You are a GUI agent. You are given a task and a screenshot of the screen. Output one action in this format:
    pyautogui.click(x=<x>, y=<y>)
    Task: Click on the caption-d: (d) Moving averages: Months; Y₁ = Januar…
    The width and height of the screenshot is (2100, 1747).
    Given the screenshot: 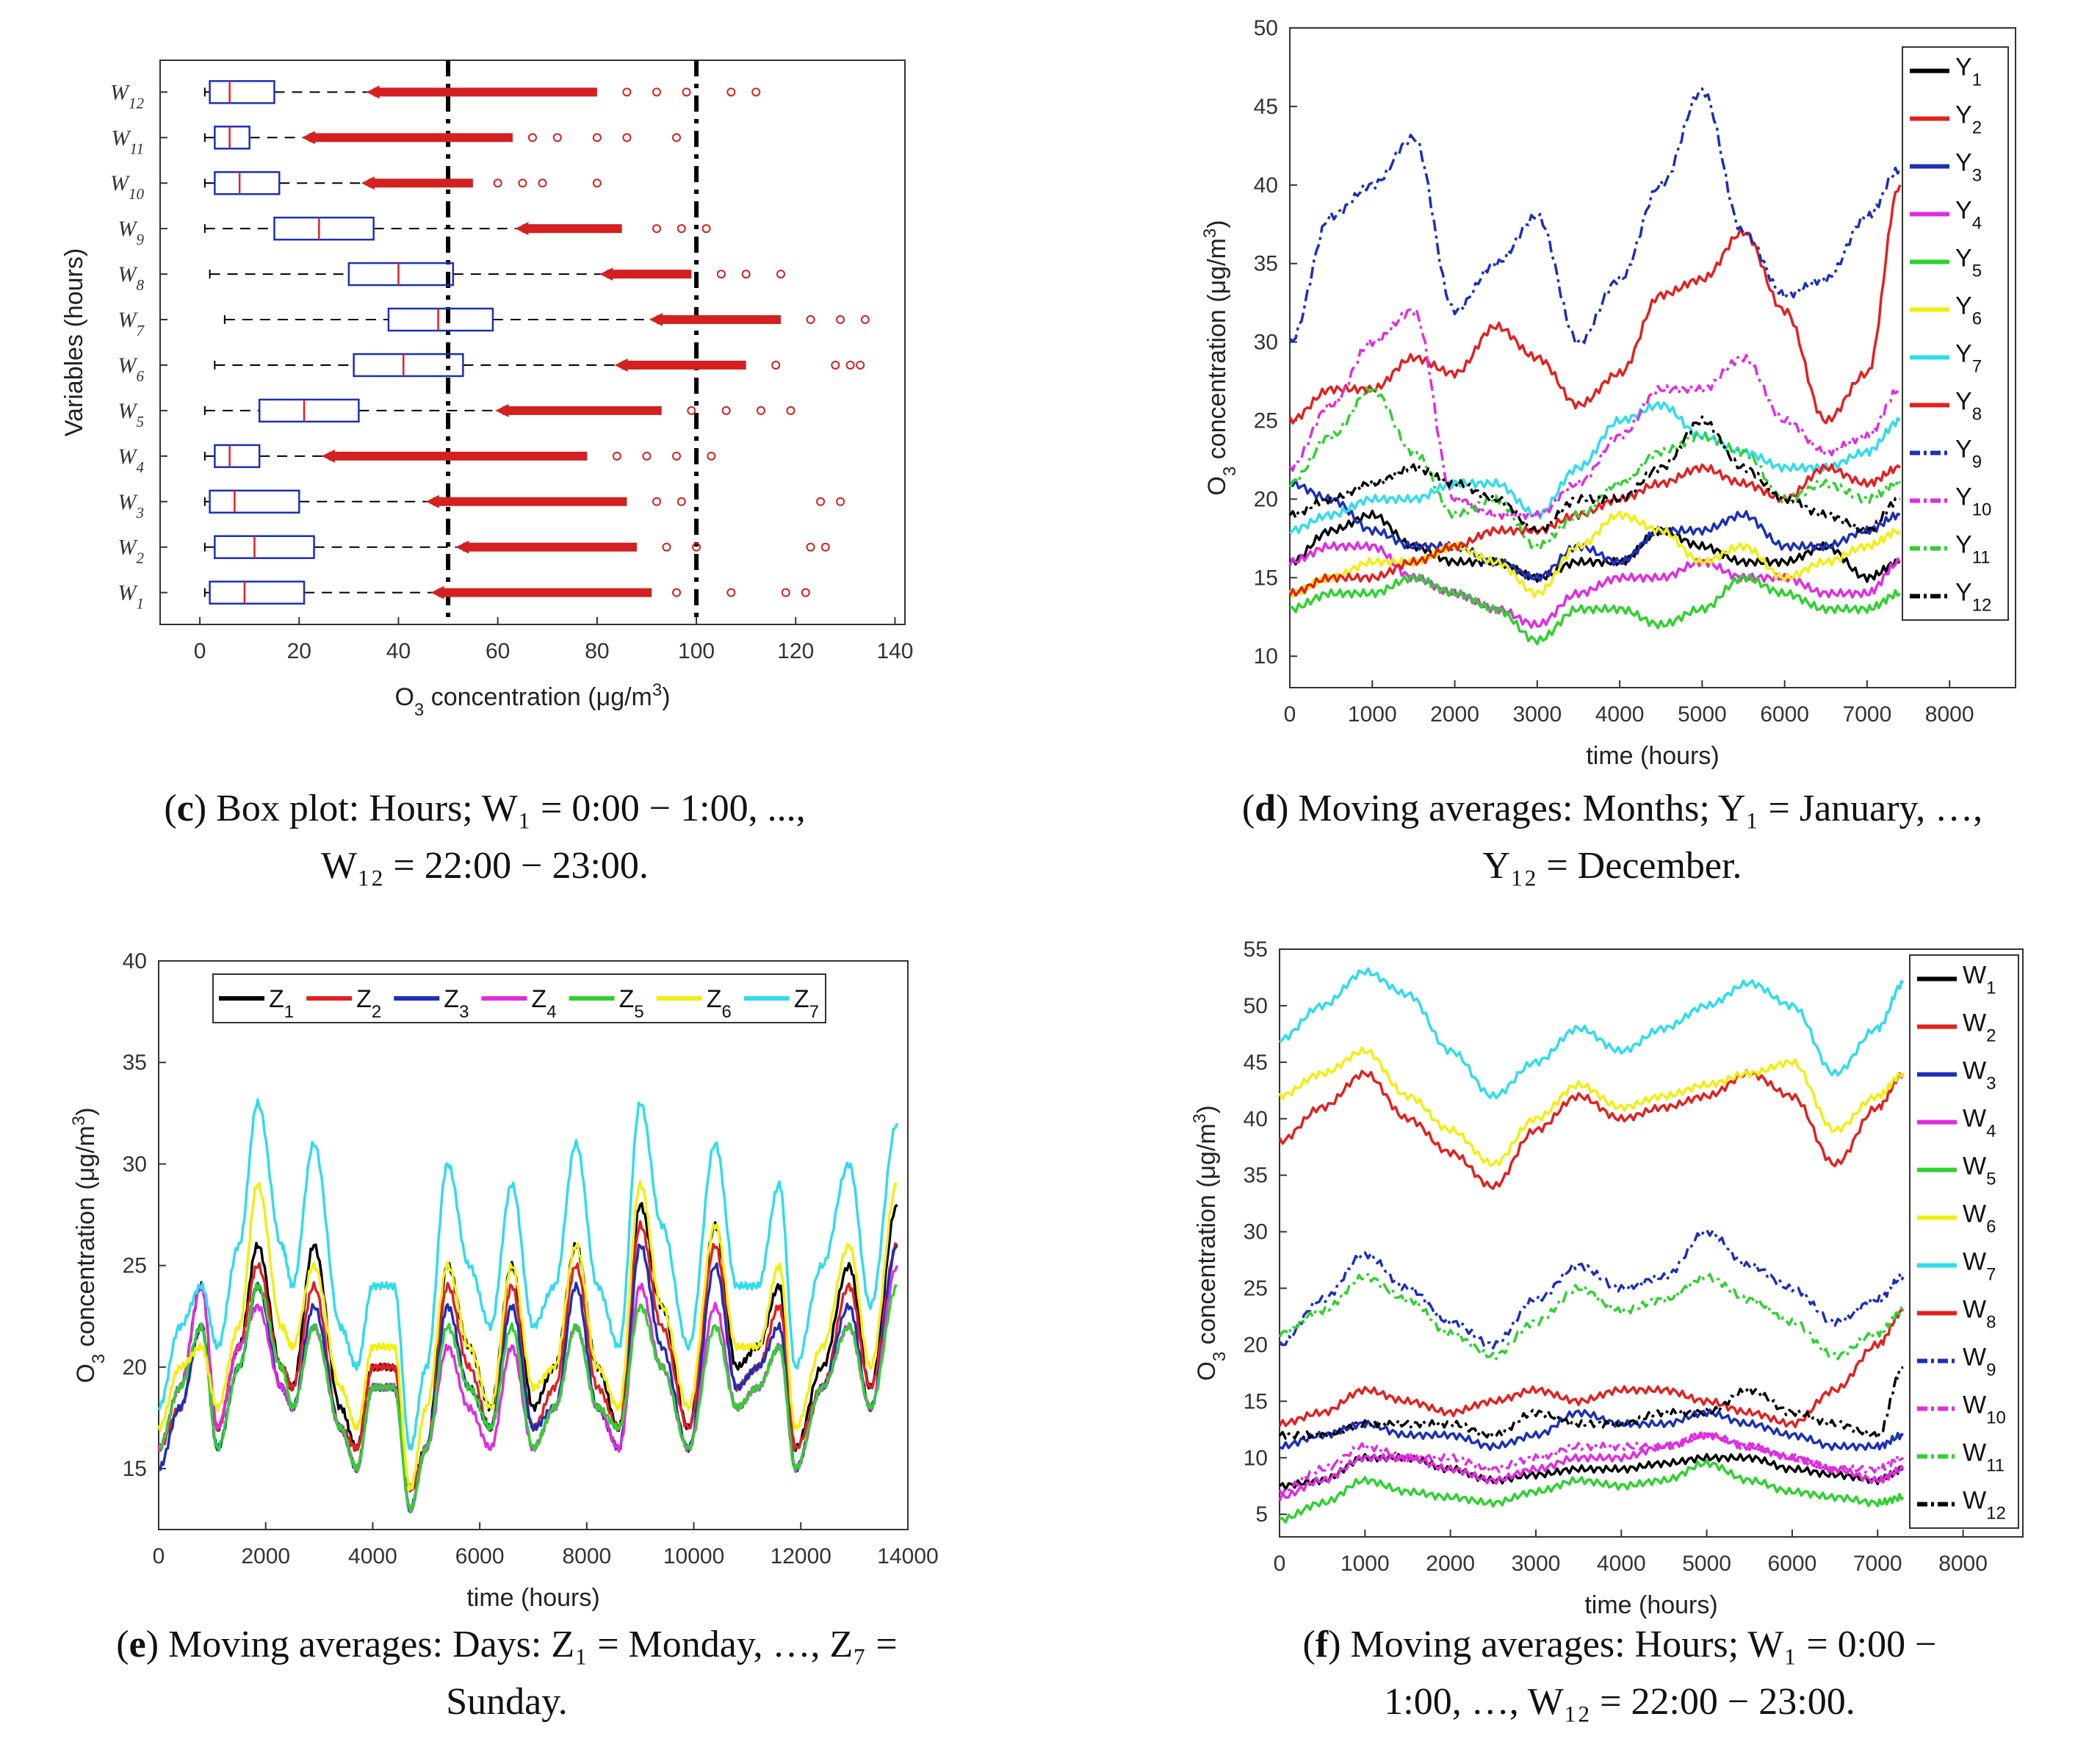 What is the action you would take?
    pyautogui.click(x=1612, y=838)
    